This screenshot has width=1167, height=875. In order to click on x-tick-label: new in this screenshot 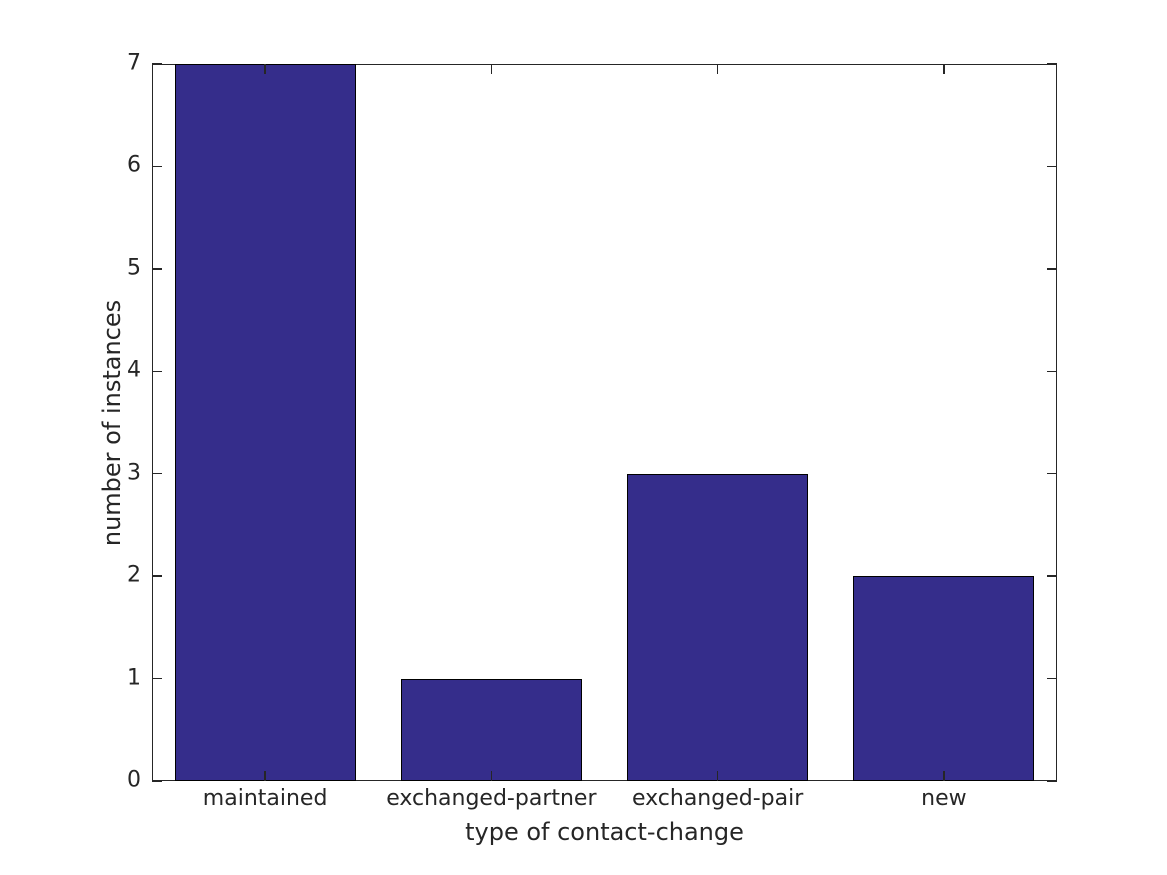, I will do `click(944, 798)`.